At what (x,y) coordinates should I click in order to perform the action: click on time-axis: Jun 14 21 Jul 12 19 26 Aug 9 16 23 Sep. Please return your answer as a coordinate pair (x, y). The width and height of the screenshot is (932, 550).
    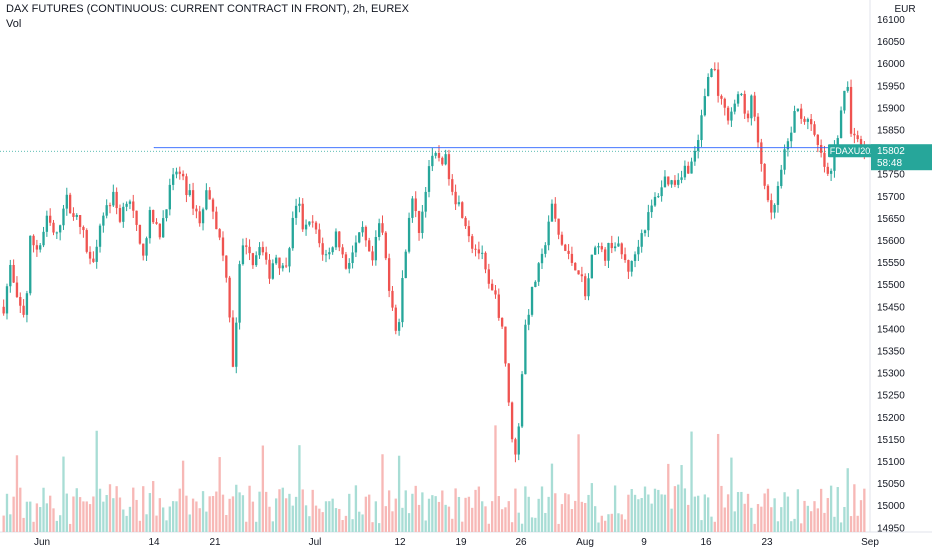
    Looking at the image, I should click on (456, 542).